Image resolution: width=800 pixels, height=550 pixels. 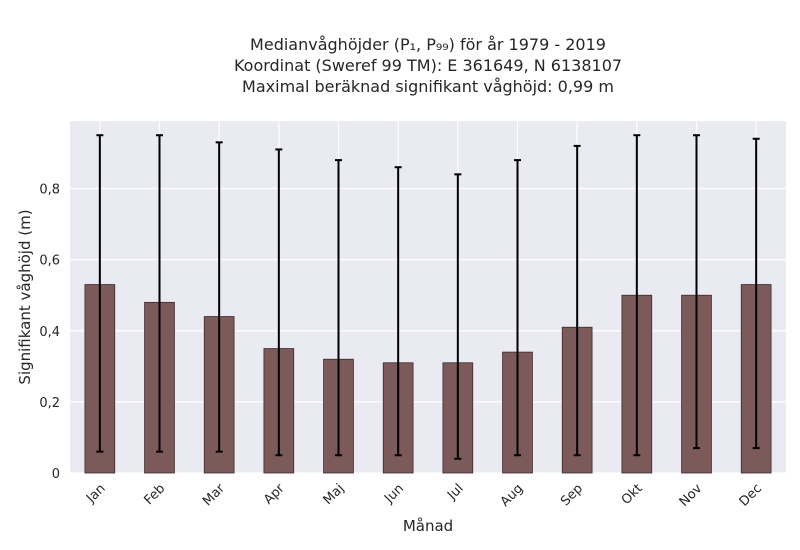 I want to click on x-axis-ticks: Jan Feb Mar Apr Maj Jun Jul Aug Sep Okt Nov Dec, so click(x=424, y=495).